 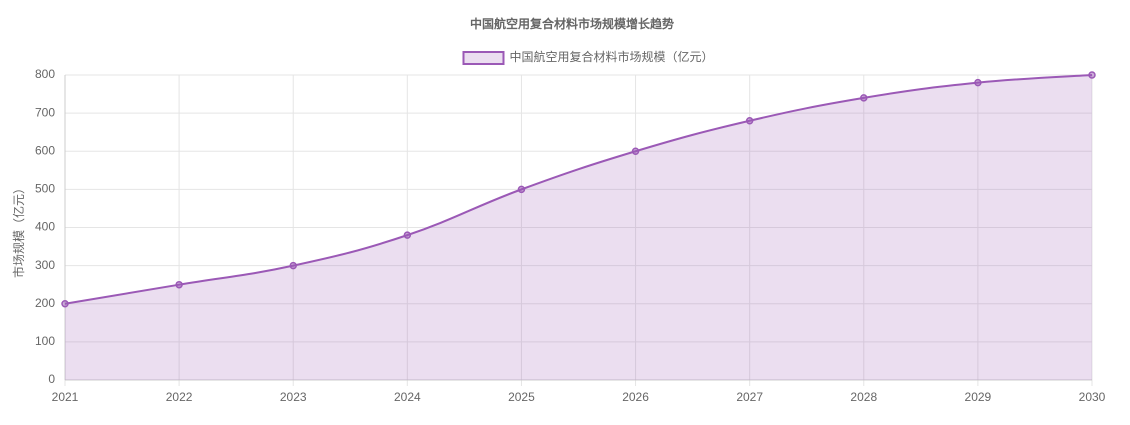 What do you see at coordinates (45, 265) in the screenshot?
I see `y-tick-label: 300` at bounding box center [45, 265].